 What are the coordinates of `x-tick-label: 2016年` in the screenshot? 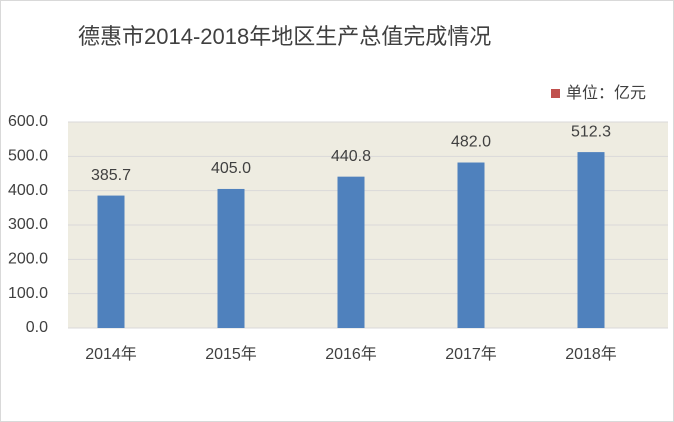 It's located at (351, 354).